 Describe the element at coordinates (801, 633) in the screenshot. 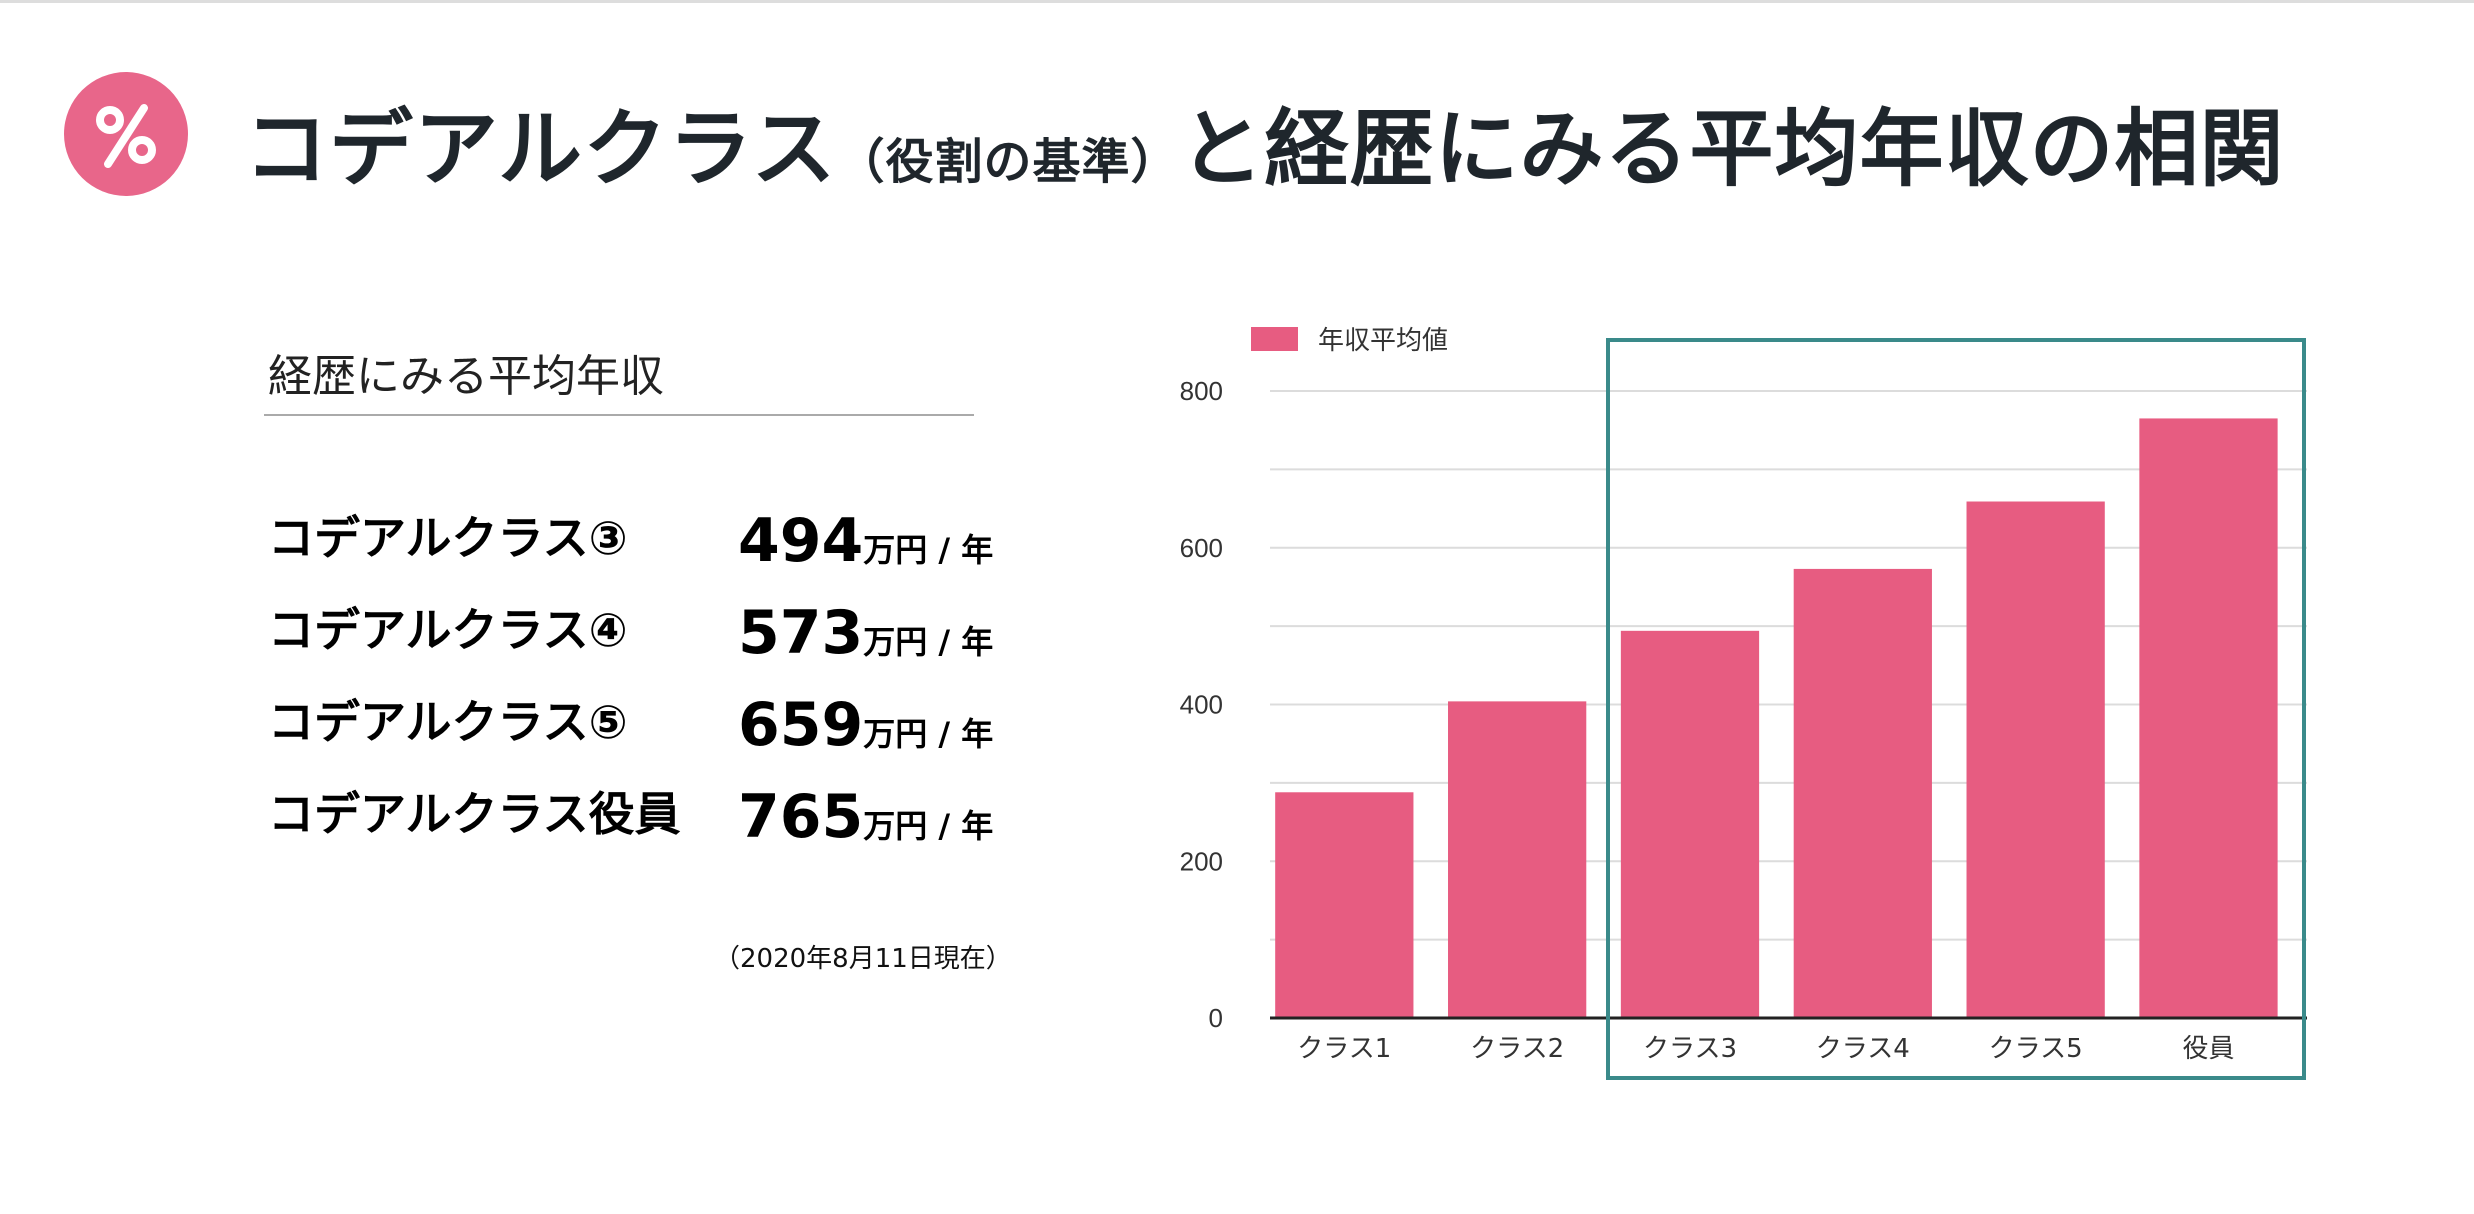

I see `row-value: 573` at that location.